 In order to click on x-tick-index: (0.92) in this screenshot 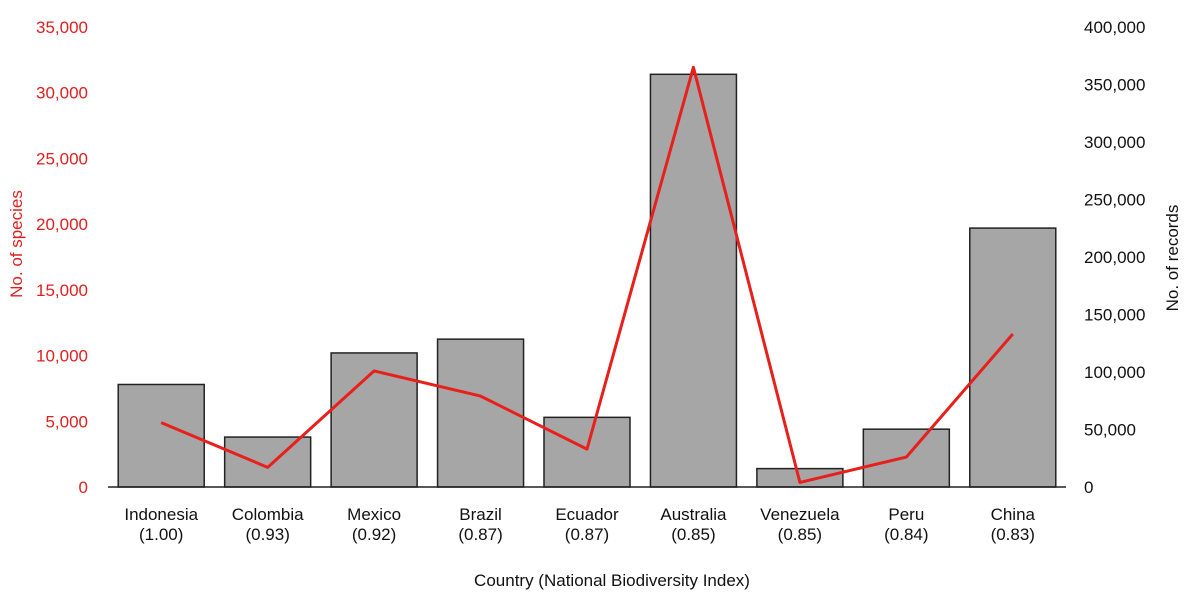, I will do `click(374, 534)`.